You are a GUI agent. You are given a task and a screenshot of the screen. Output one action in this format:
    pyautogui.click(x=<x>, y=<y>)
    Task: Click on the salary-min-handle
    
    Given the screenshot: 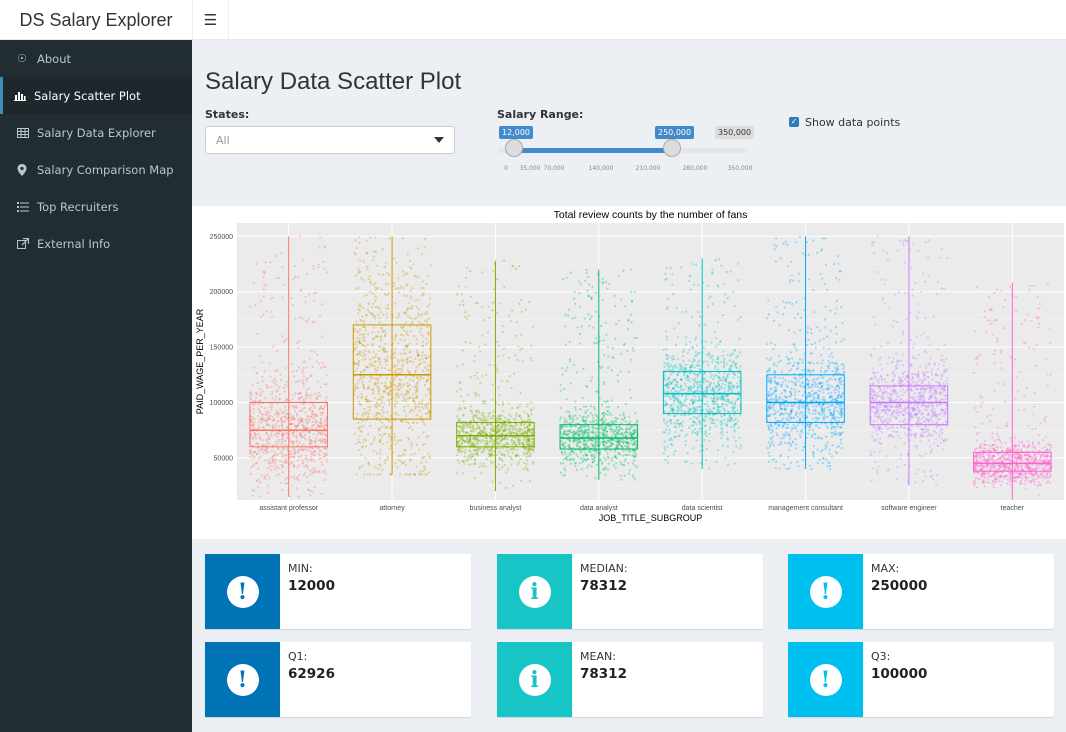 What is the action you would take?
    pyautogui.click(x=514, y=148)
    